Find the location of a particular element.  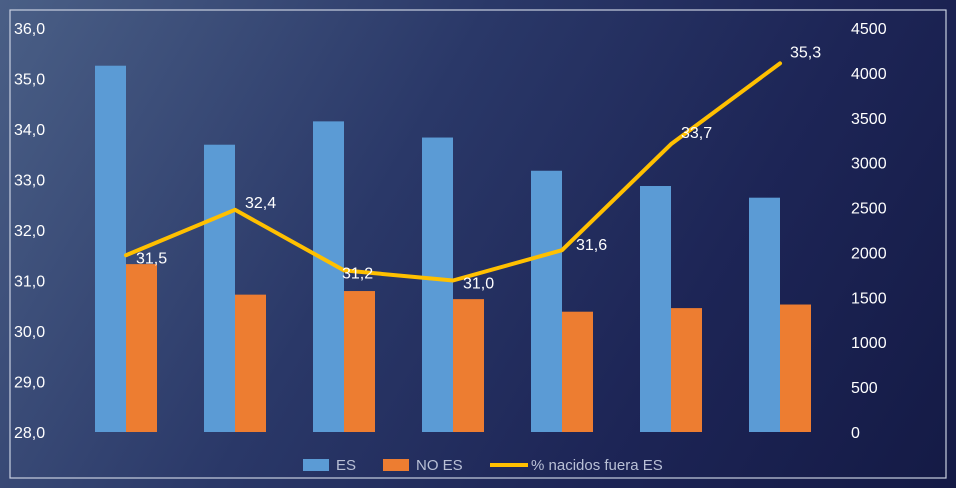

right-axis-tick-label: 4500 is located at coordinates (869, 29).